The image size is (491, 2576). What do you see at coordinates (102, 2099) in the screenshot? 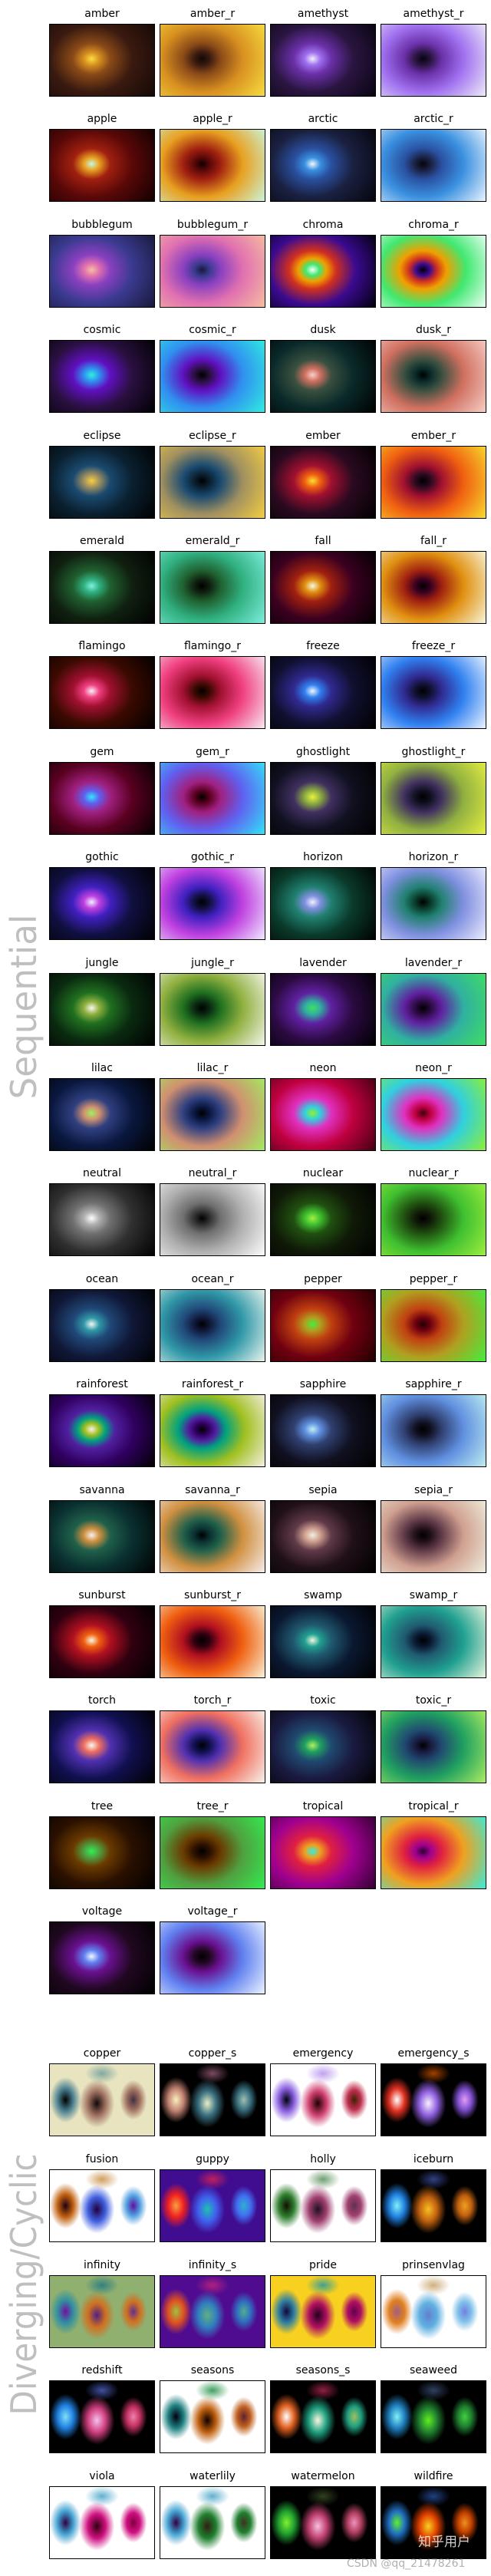
I see `colormap-preview-copper` at bounding box center [102, 2099].